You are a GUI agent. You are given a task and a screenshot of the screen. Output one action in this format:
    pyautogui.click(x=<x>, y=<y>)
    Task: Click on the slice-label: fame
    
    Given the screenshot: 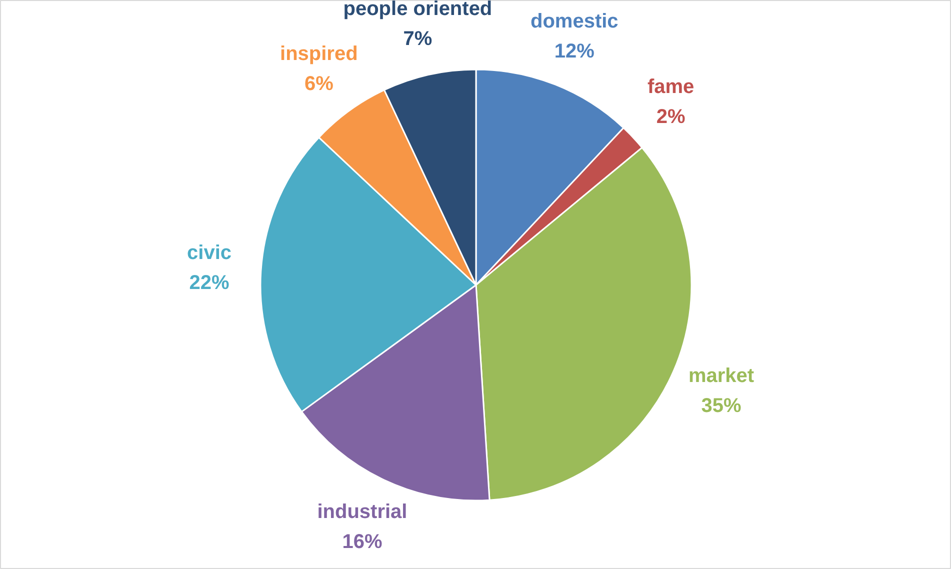 What is the action you would take?
    pyautogui.click(x=670, y=87)
    